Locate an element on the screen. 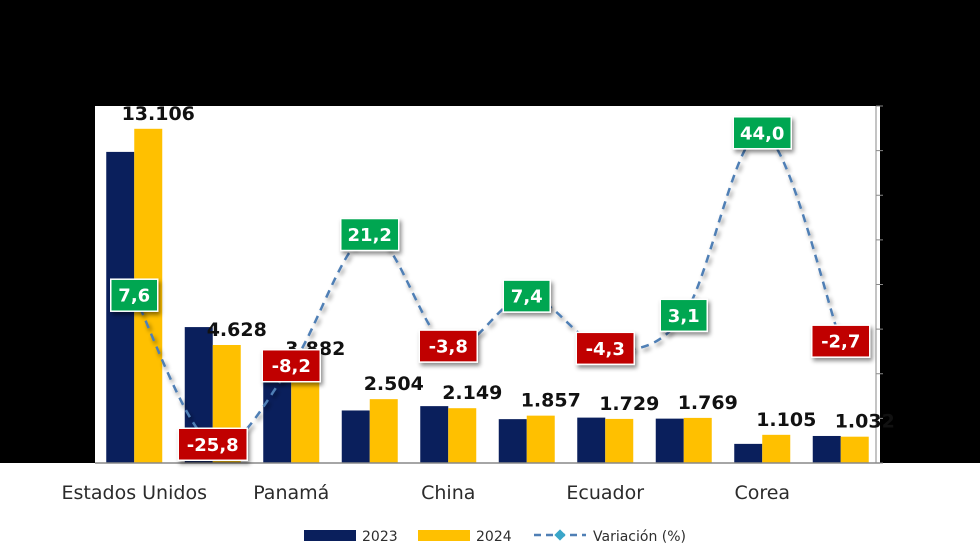 The width and height of the screenshot is (980, 560). variation-point: 44,0 is located at coordinates (762, 133).